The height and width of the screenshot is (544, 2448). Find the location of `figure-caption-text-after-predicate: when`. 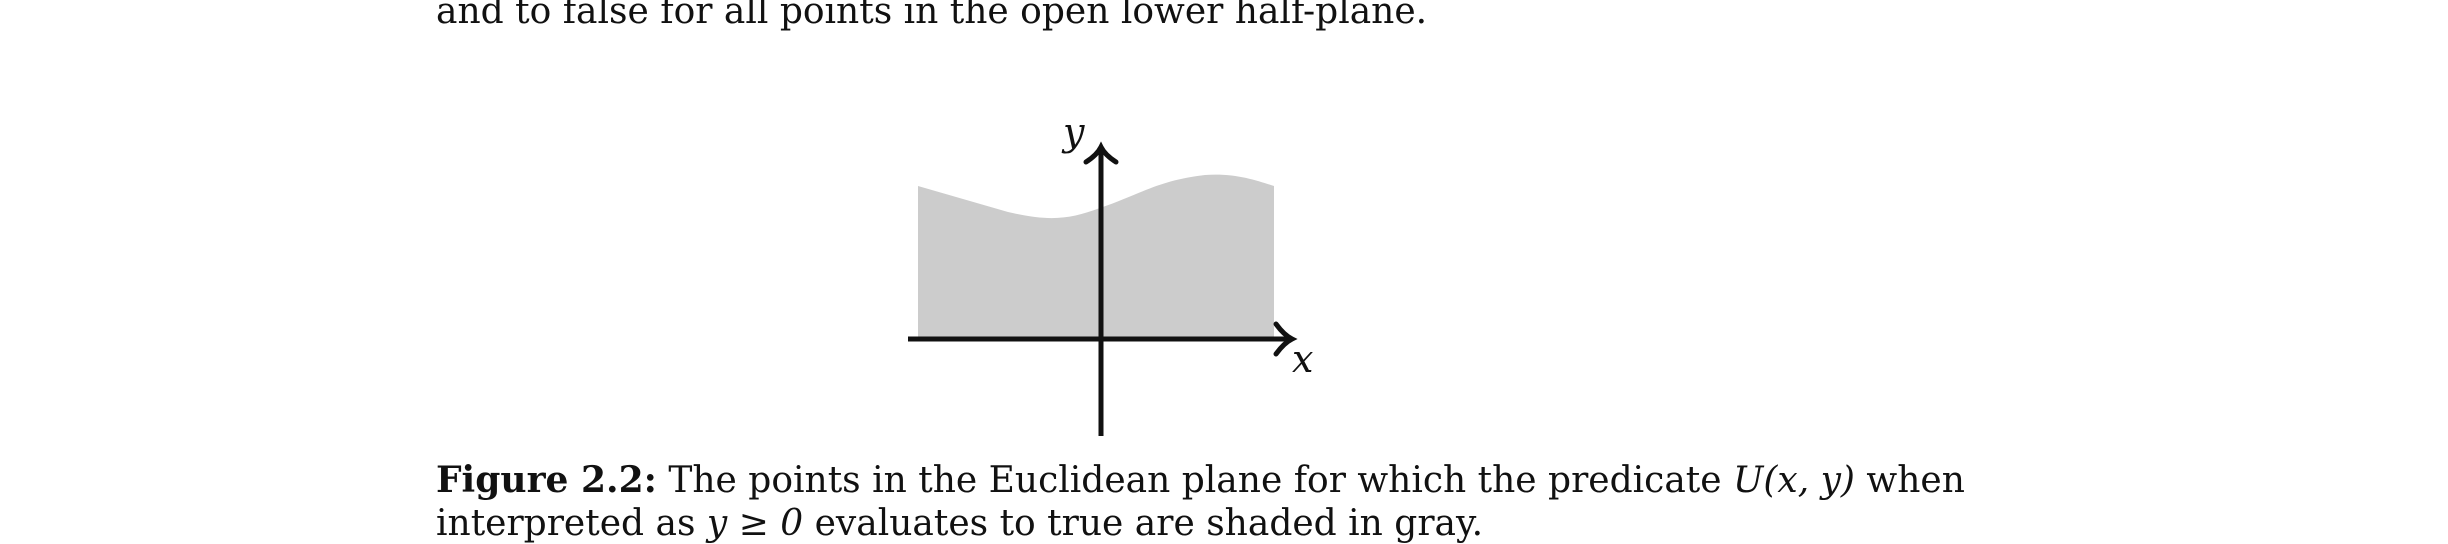

figure-caption-text-after-predicate: when is located at coordinates (1909, 480).